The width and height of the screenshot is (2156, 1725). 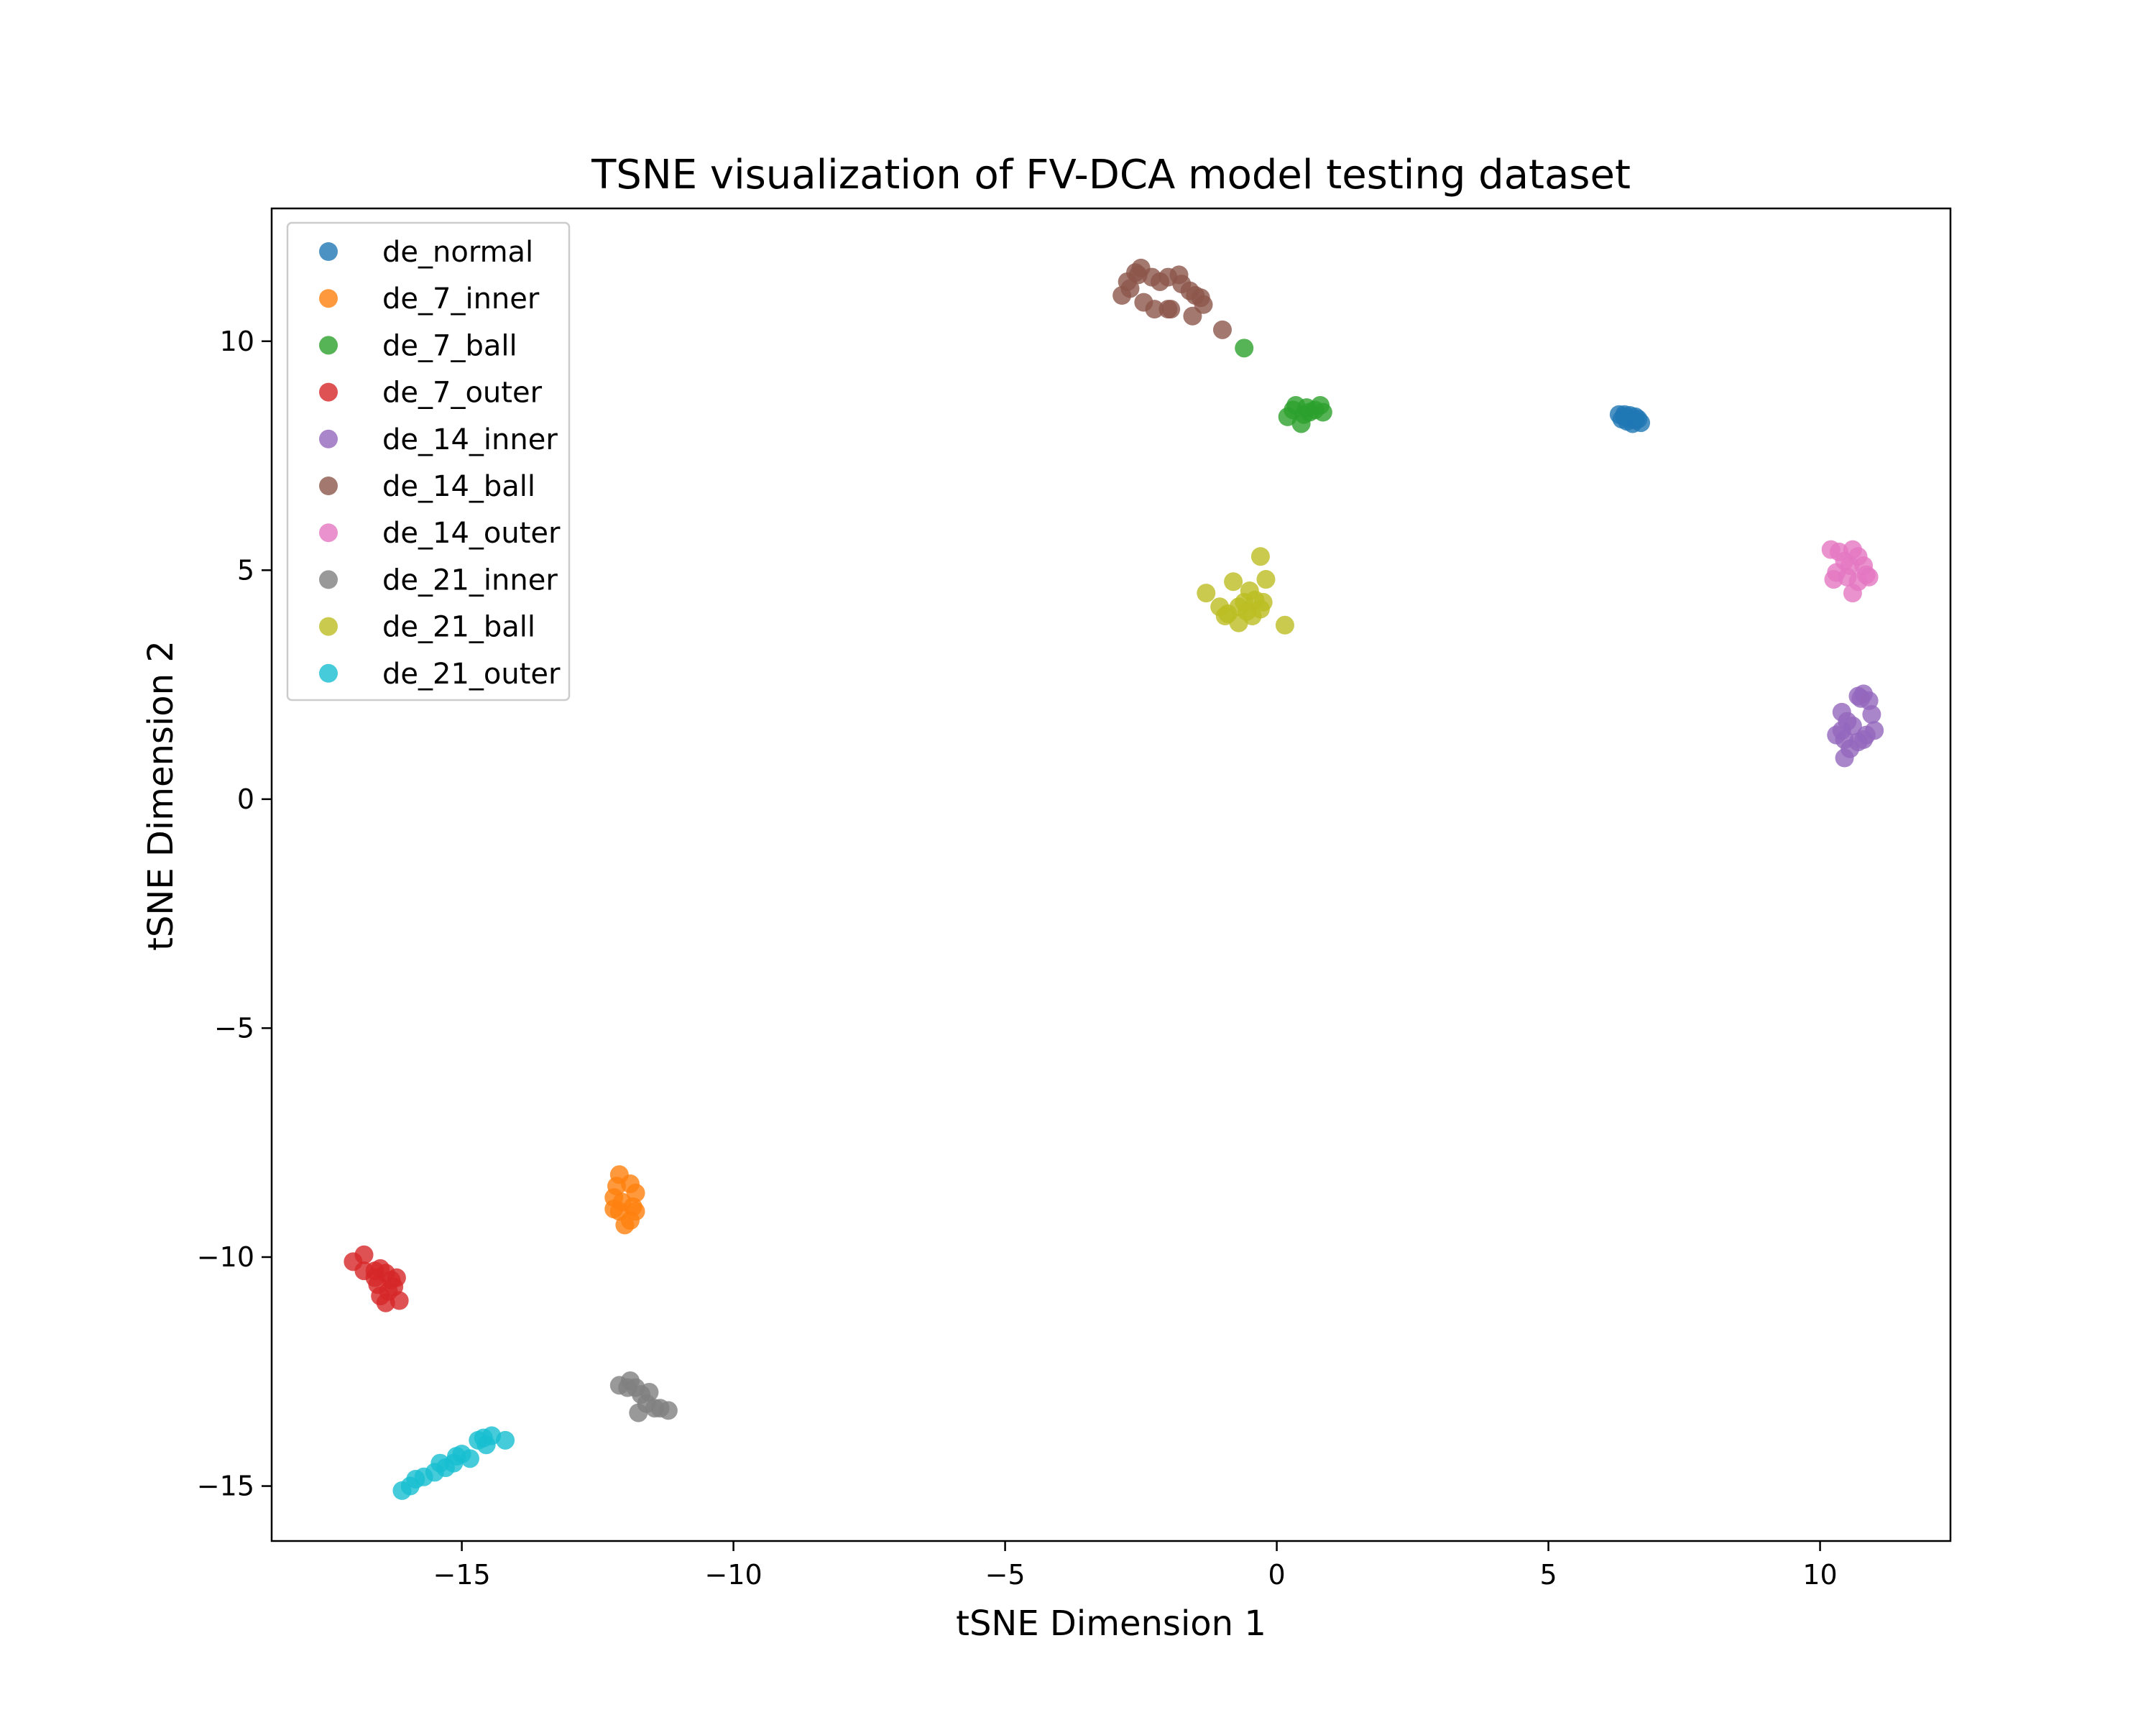 What do you see at coordinates (328, 486) in the screenshot?
I see `legend-marker-de_14_ball` at bounding box center [328, 486].